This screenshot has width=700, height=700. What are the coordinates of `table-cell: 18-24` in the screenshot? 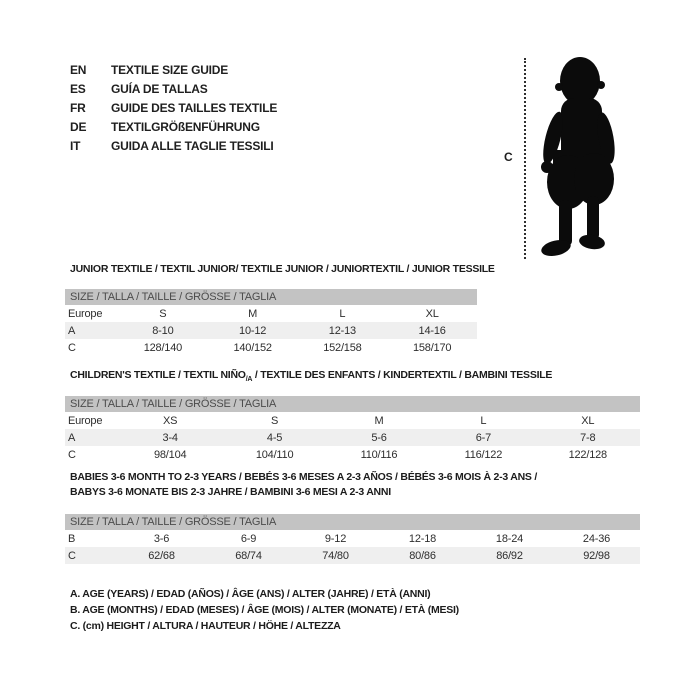 It's located at (509, 538).